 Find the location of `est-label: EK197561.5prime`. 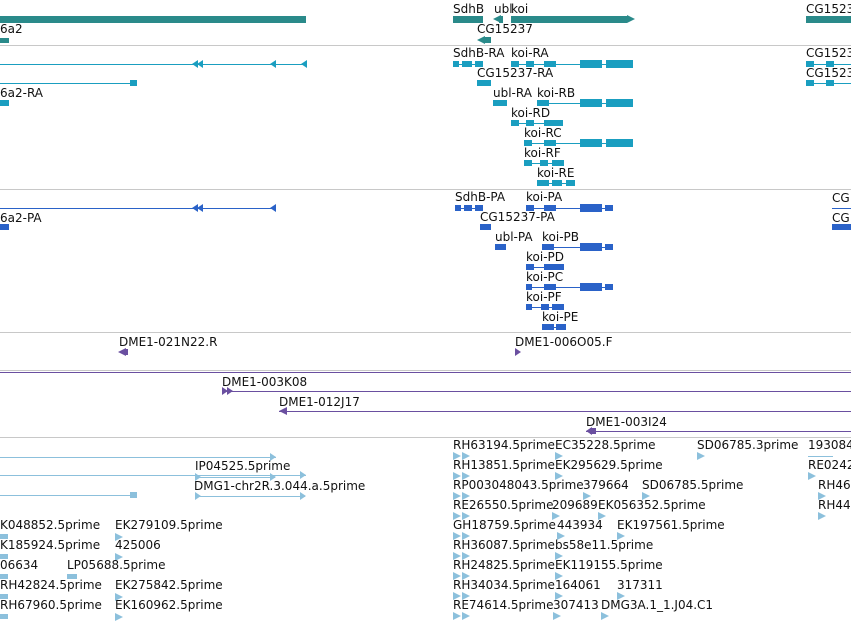

est-label: EK197561.5prime is located at coordinates (671, 525).